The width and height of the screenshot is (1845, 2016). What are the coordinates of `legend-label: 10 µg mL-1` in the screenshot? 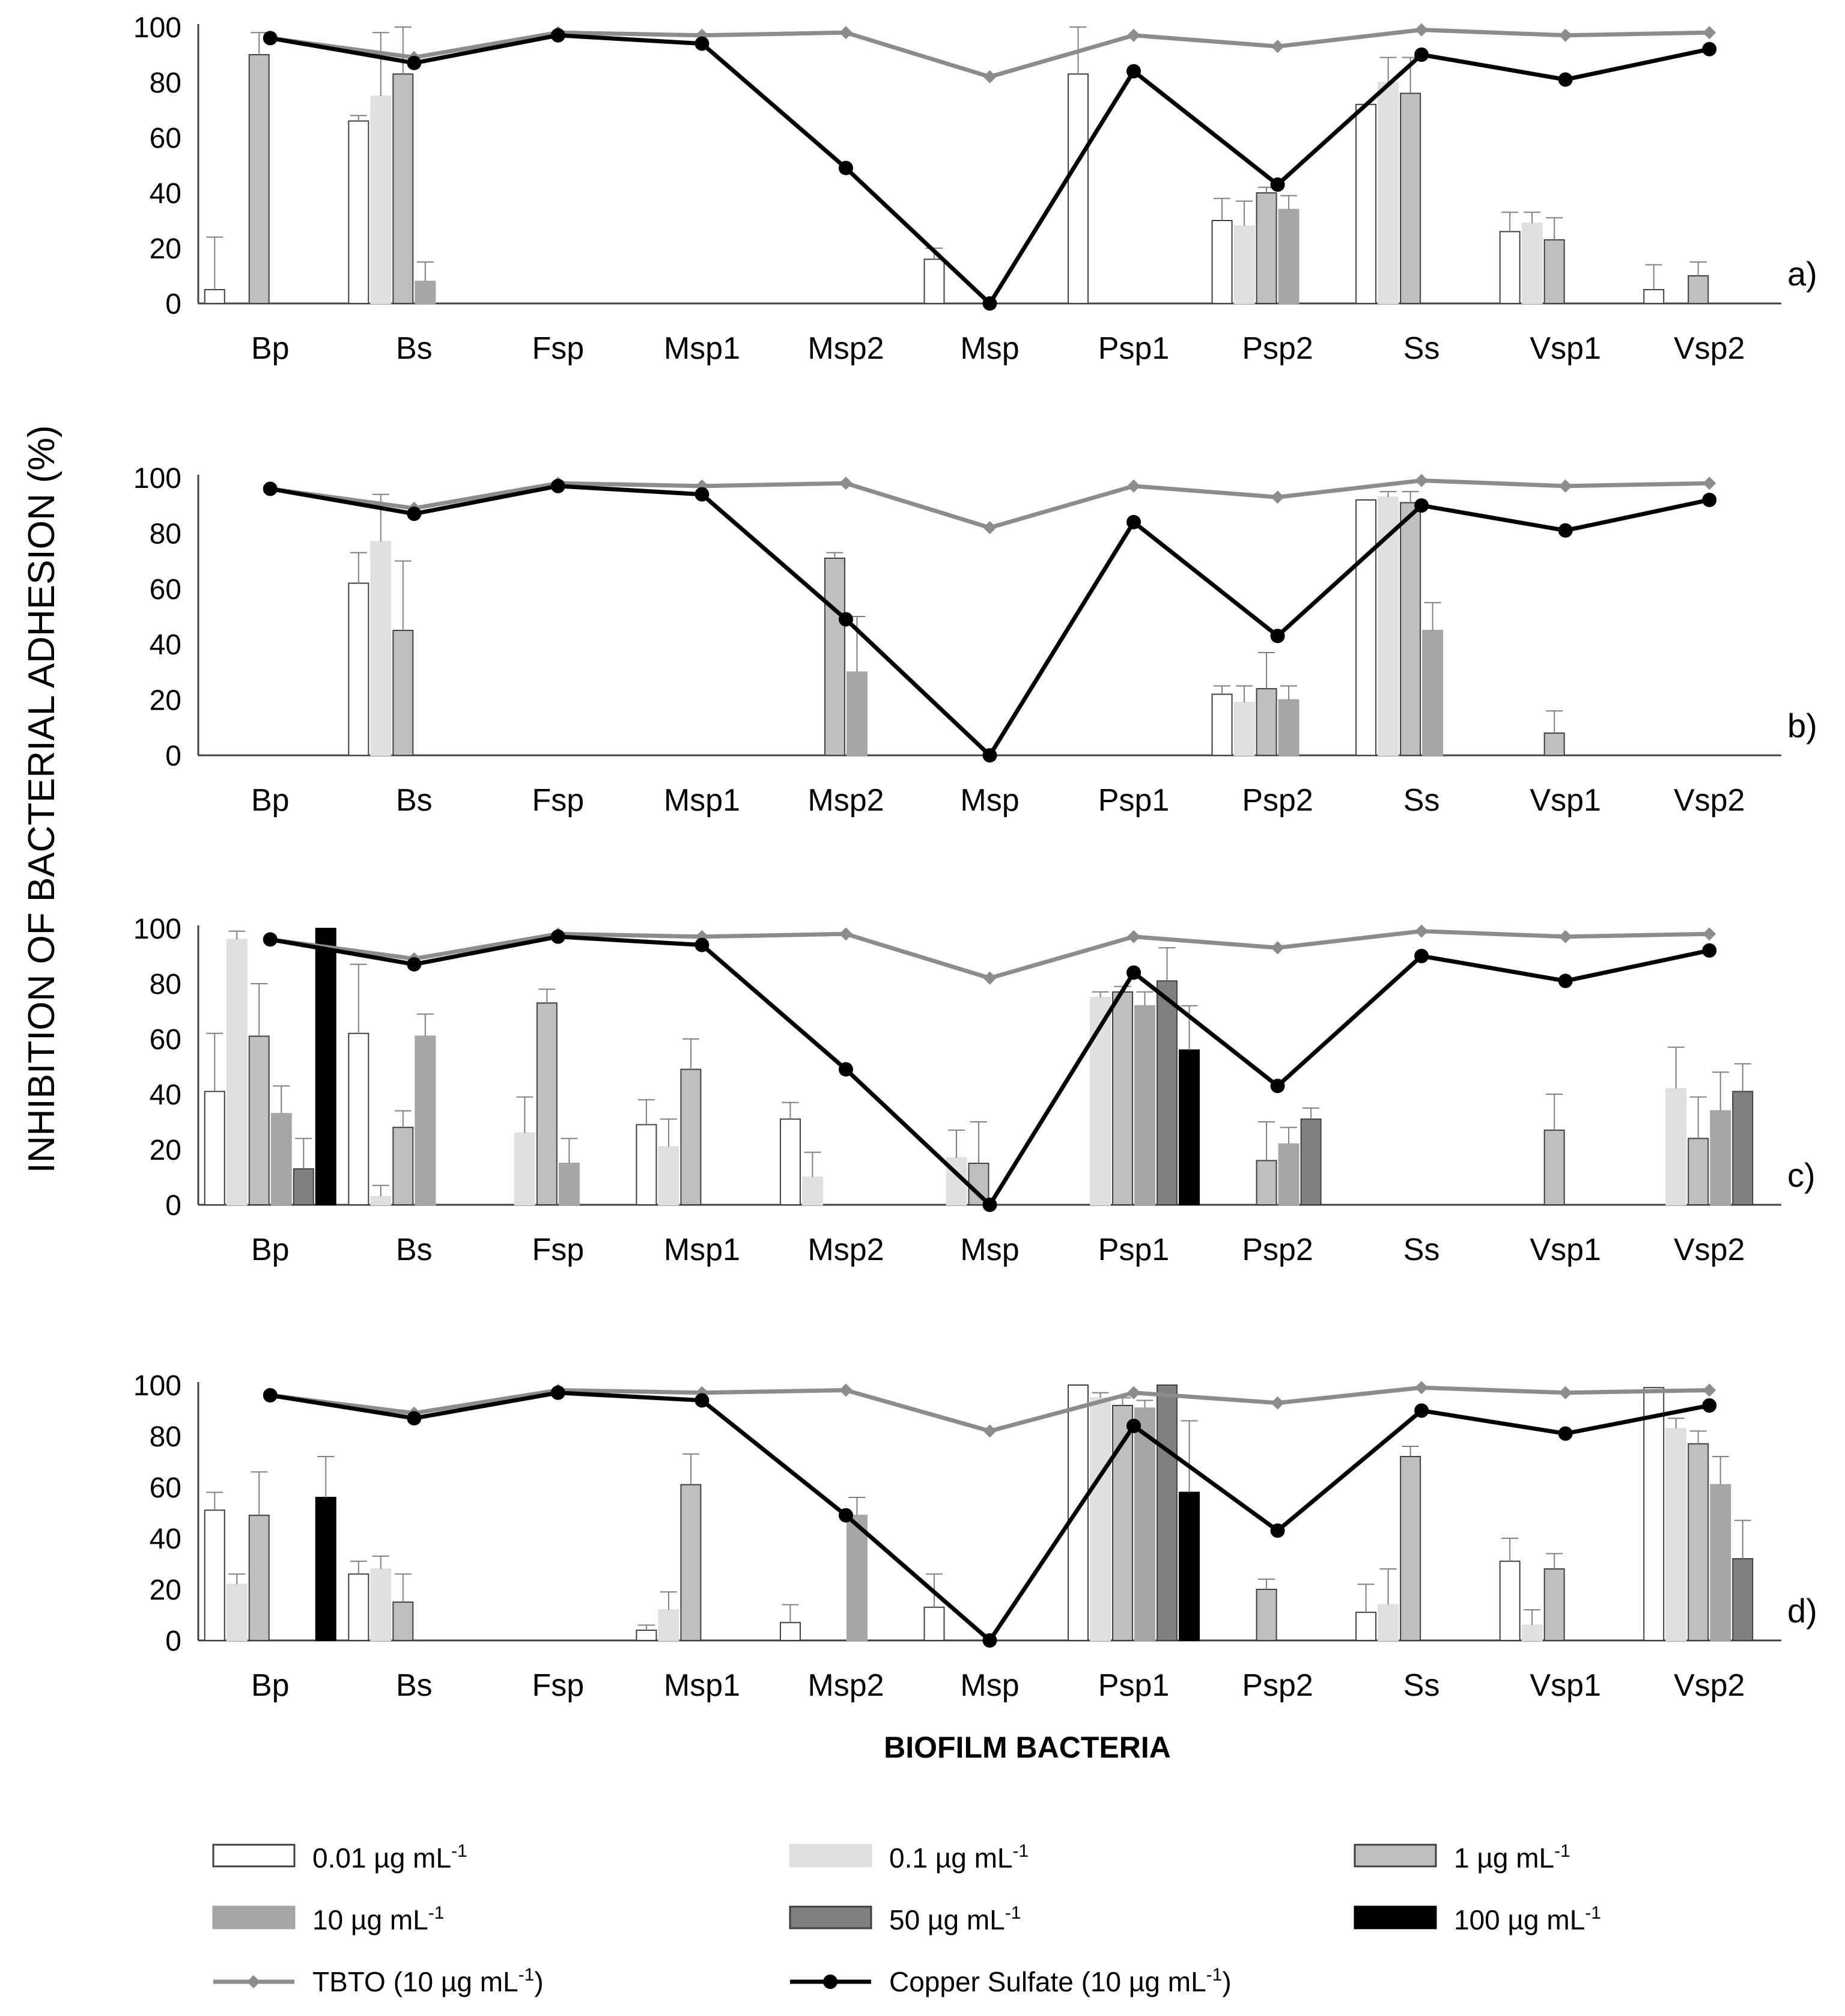 It's located at (378, 1919).